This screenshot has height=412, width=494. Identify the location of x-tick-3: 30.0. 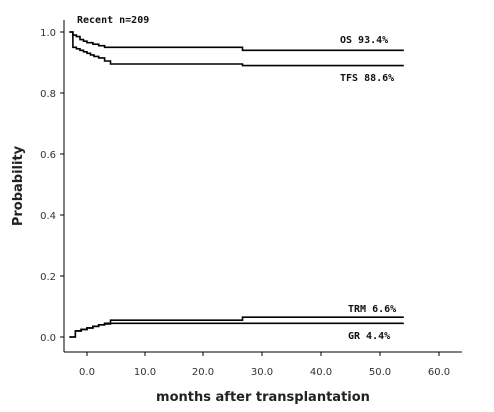
(262, 365).